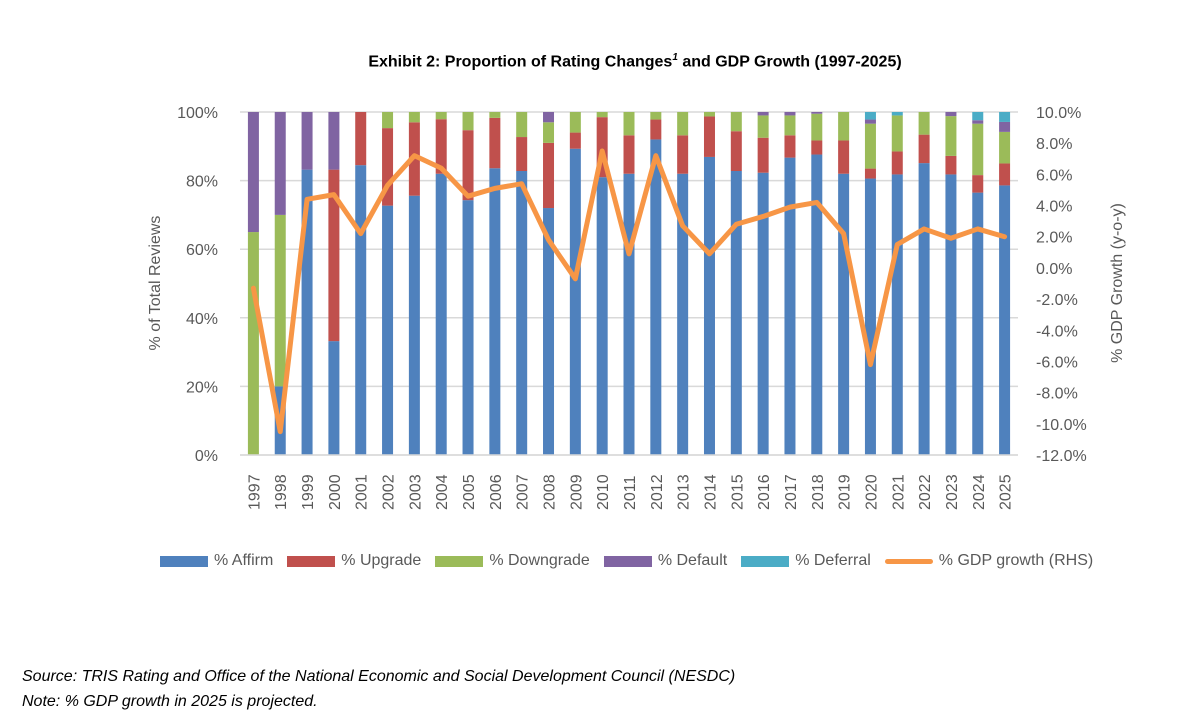 This screenshot has height=725, width=1200. I want to click on bar-affirm-2014, so click(709, 306).